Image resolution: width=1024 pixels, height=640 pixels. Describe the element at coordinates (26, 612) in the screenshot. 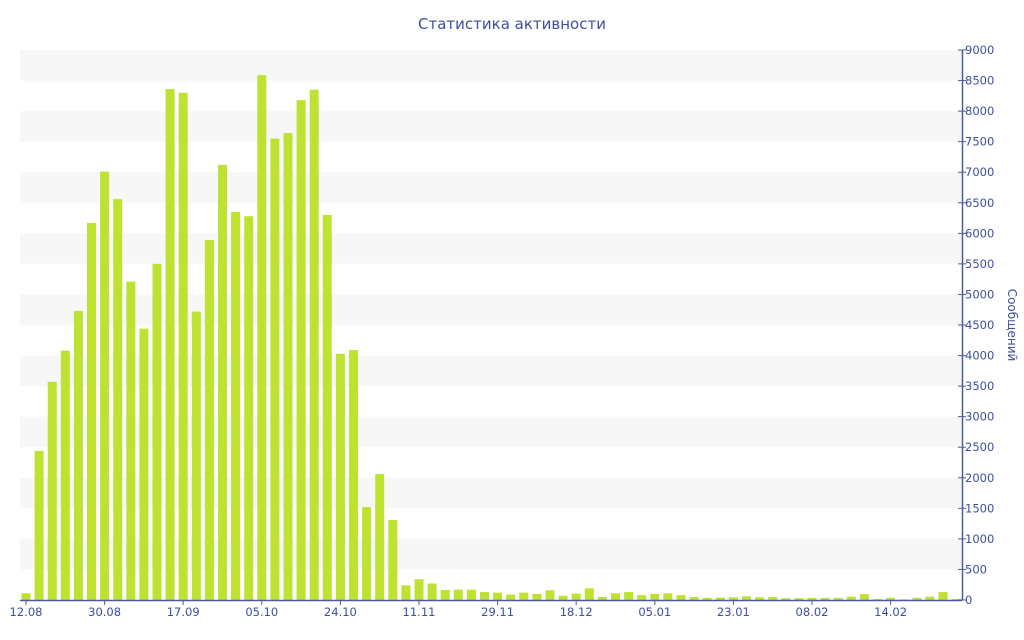

I see `x-tick-label: 12.08` at that location.